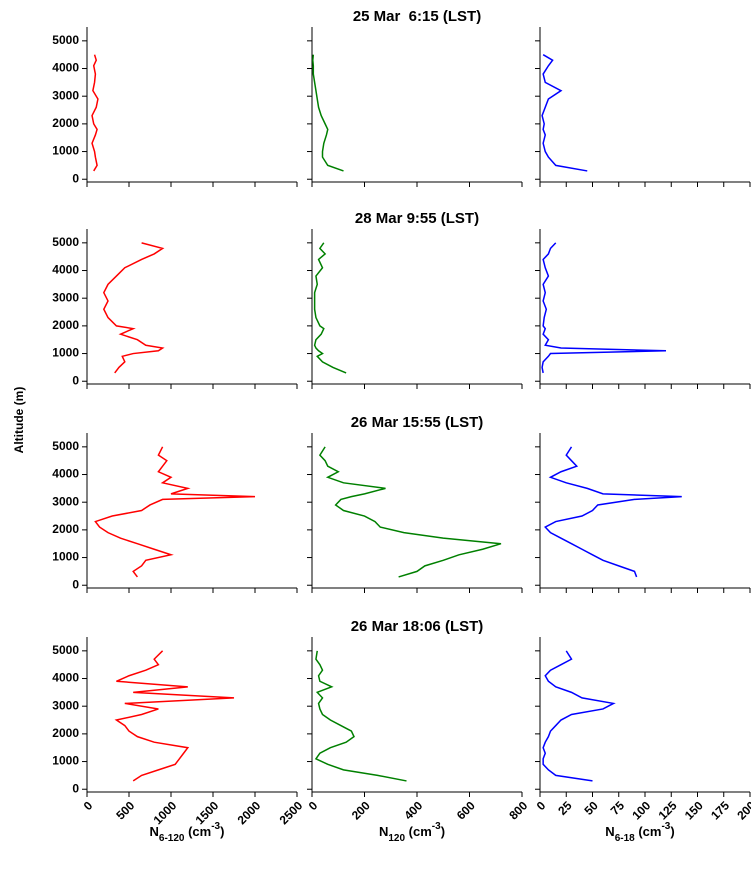 The height and width of the screenshot is (877, 751). What do you see at coordinates (165, 812) in the screenshot?
I see `x-tick-label: 1000` at bounding box center [165, 812].